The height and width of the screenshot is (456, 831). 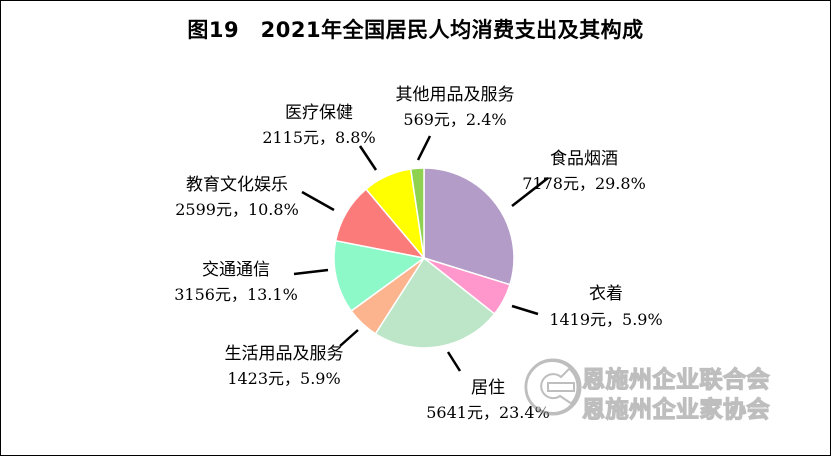 I want to click on slice-label-name-8: 其他用品及服务, so click(x=455, y=95).